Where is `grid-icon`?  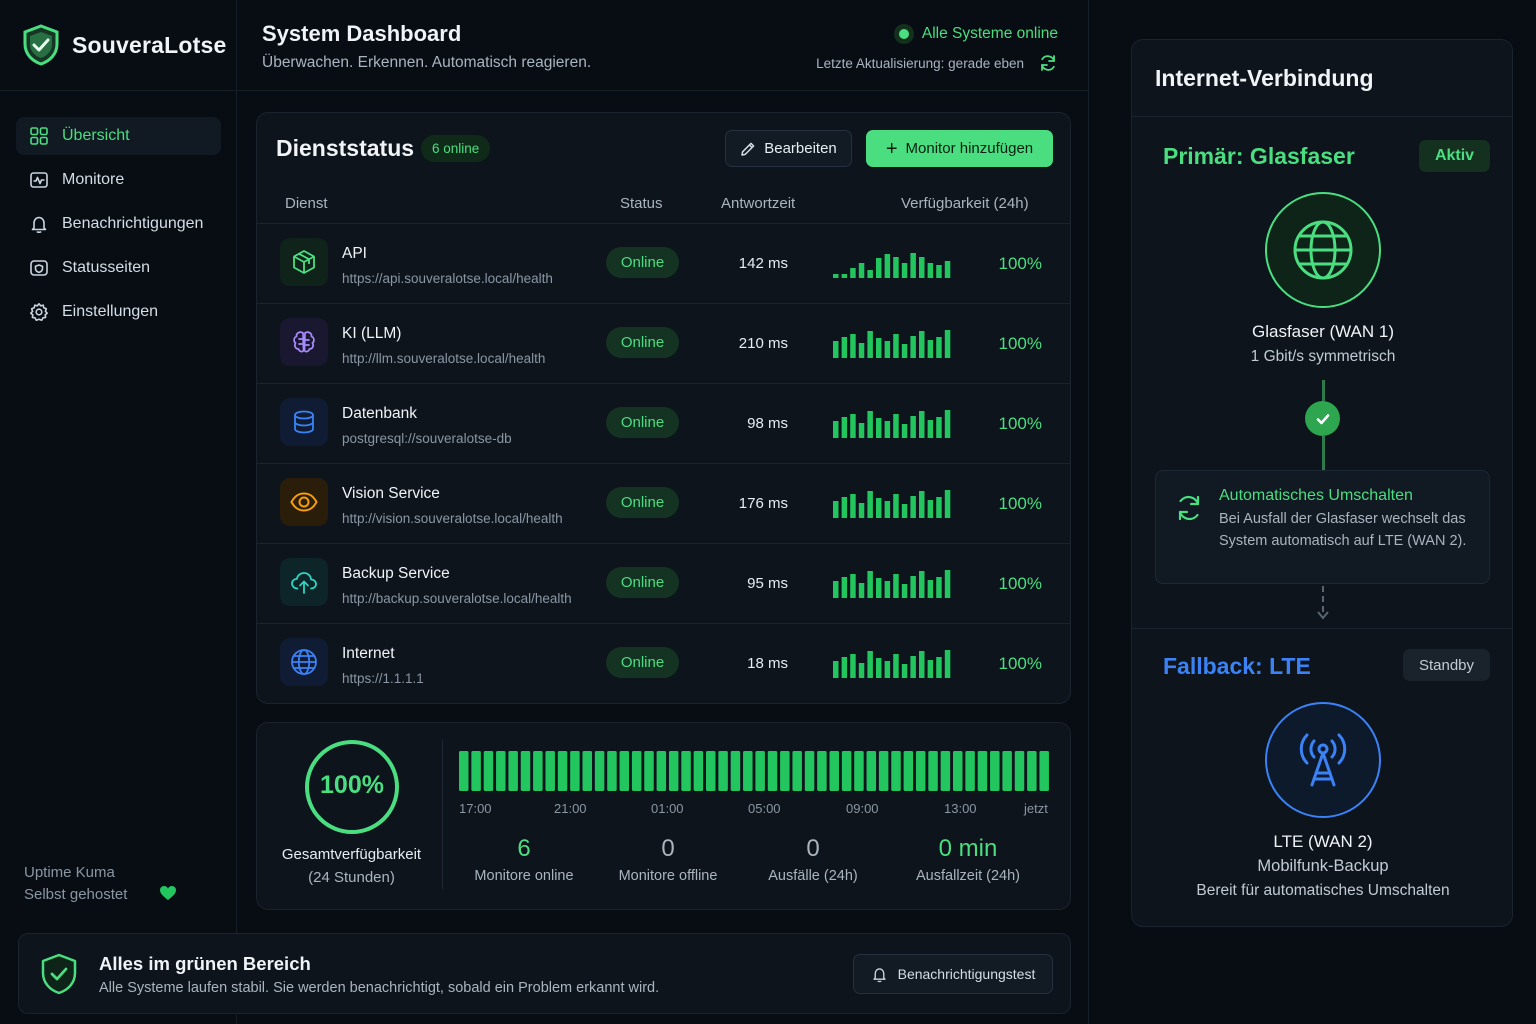 grid-icon is located at coordinates (39, 136).